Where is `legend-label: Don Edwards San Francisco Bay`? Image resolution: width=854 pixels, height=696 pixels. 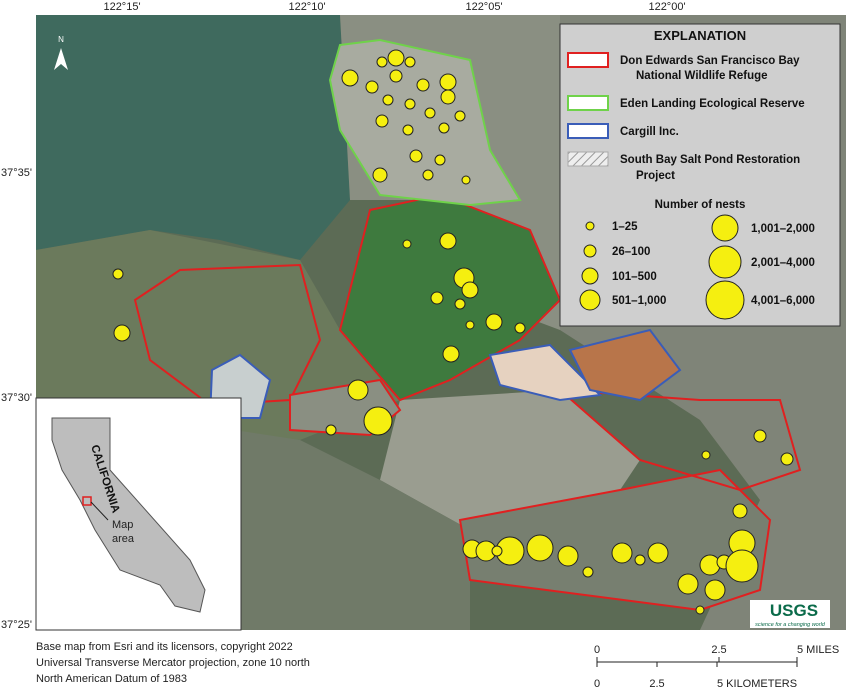 legend-label: Don Edwards San Francisco Bay is located at coordinates (710, 61).